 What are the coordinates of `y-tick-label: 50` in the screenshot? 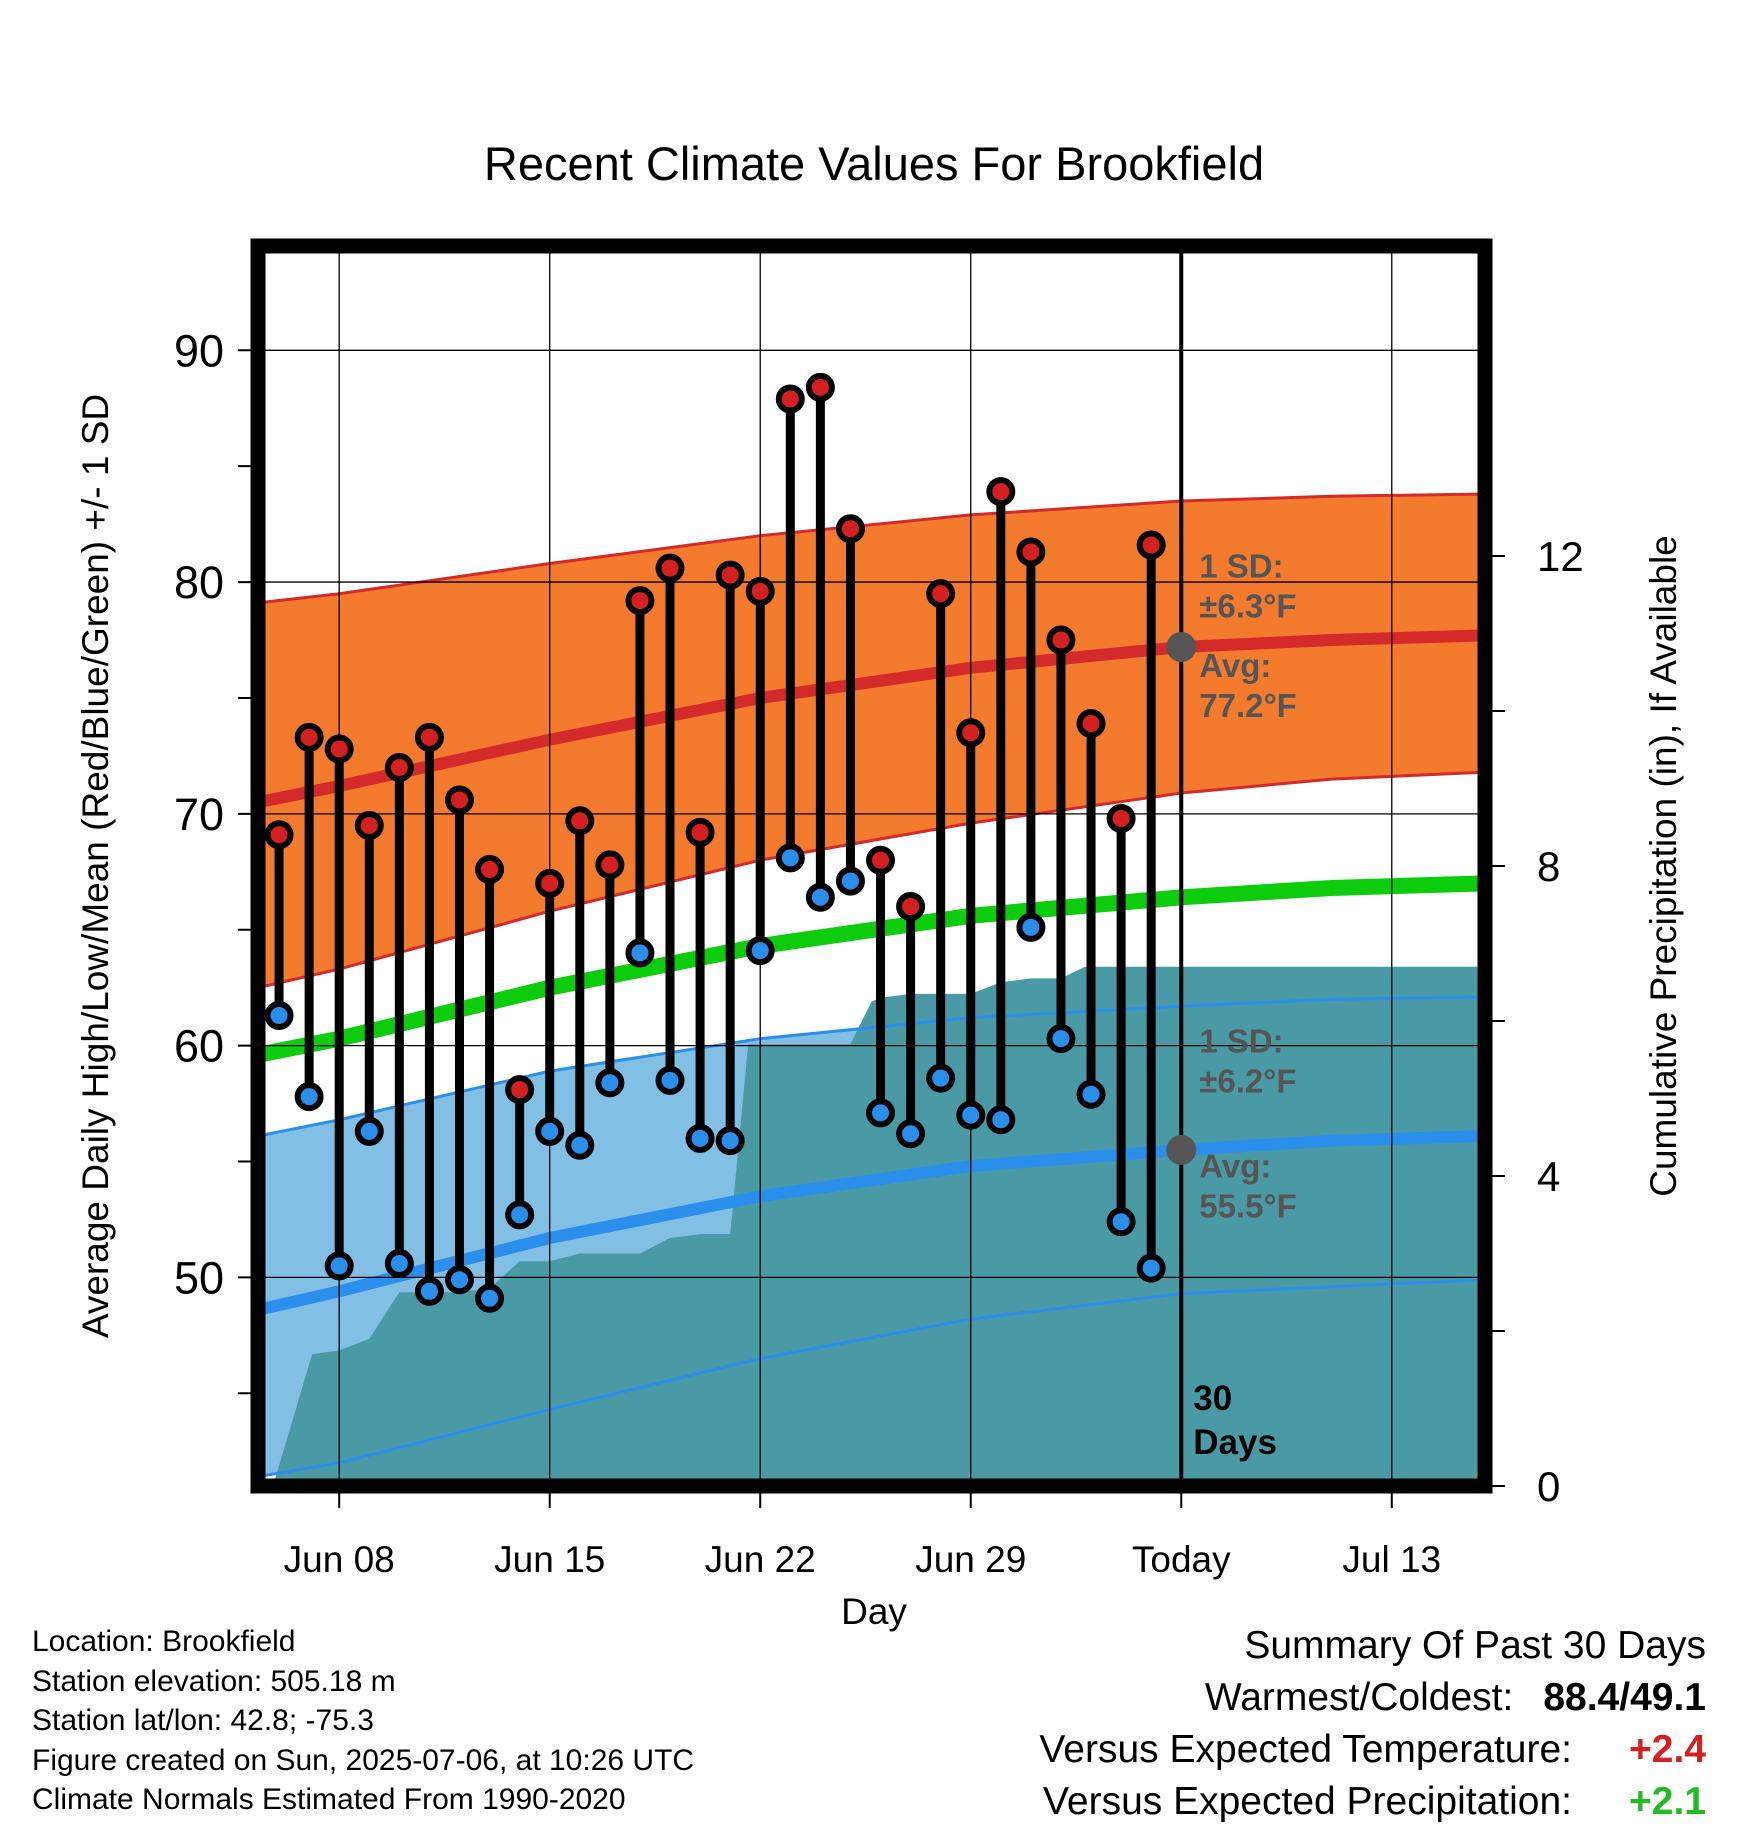 It's located at (199, 1277).